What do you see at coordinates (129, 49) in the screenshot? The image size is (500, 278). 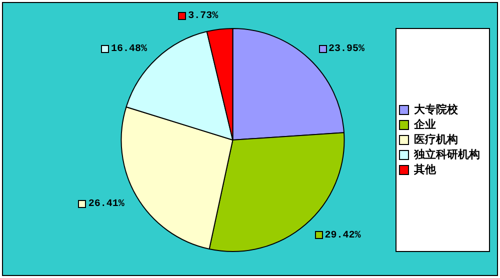 I see `data-label: 16.48%` at bounding box center [129, 49].